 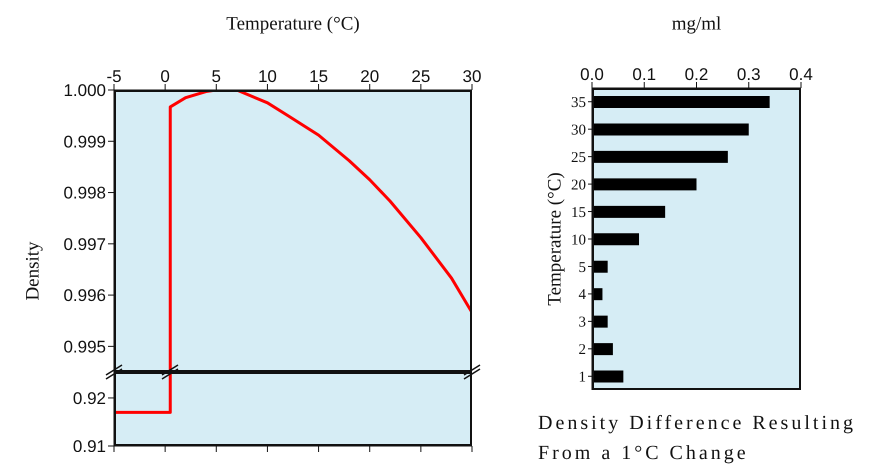 What do you see at coordinates (84, 244) in the screenshot?
I see `y-tick-label: 0.997` at bounding box center [84, 244].